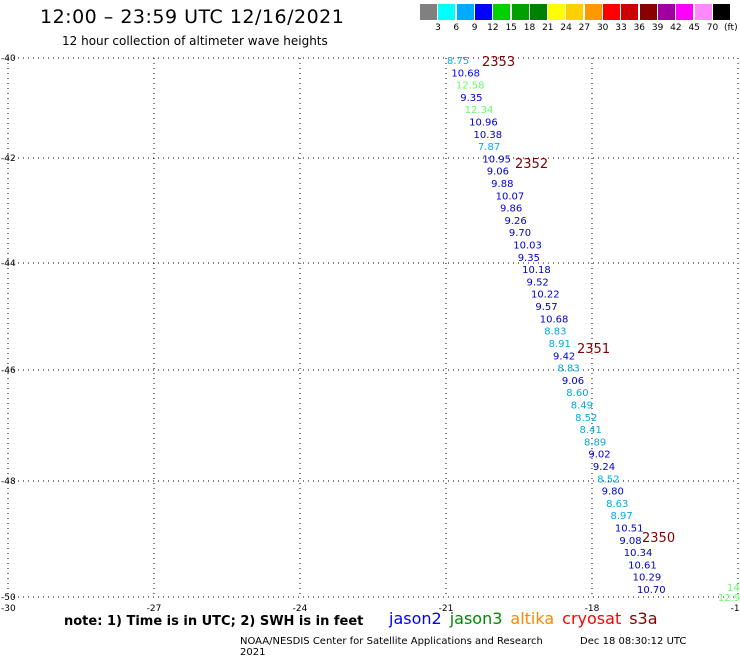 This screenshot has width=740, height=658. What do you see at coordinates (493, 28) in the screenshot?
I see `scale-label: 12` at bounding box center [493, 28].